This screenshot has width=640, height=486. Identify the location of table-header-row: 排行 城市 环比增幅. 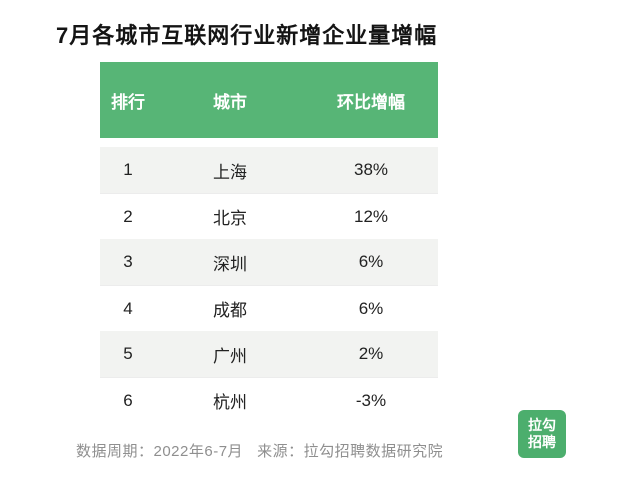
(269, 100).